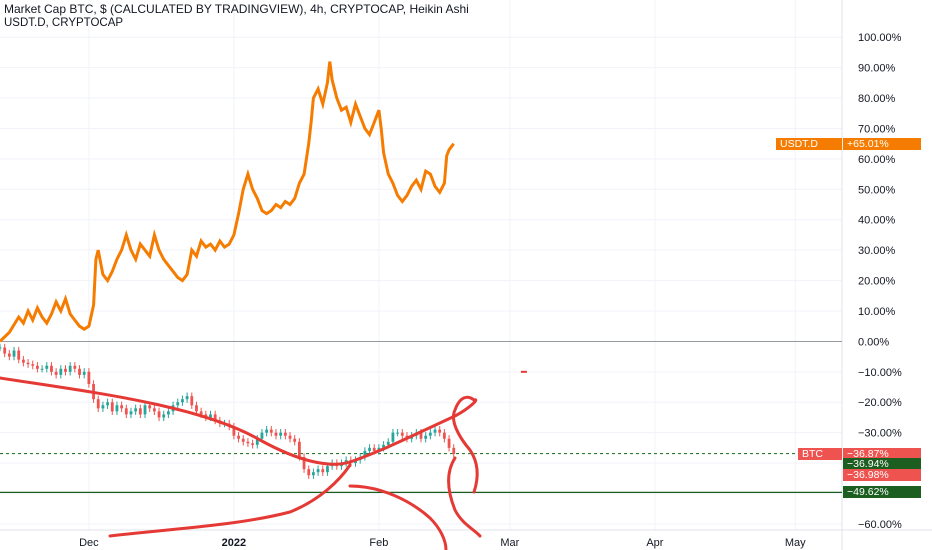 The width and height of the screenshot is (932, 550). I want to click on y-tick-label: 90.00%, so click(877, 69).